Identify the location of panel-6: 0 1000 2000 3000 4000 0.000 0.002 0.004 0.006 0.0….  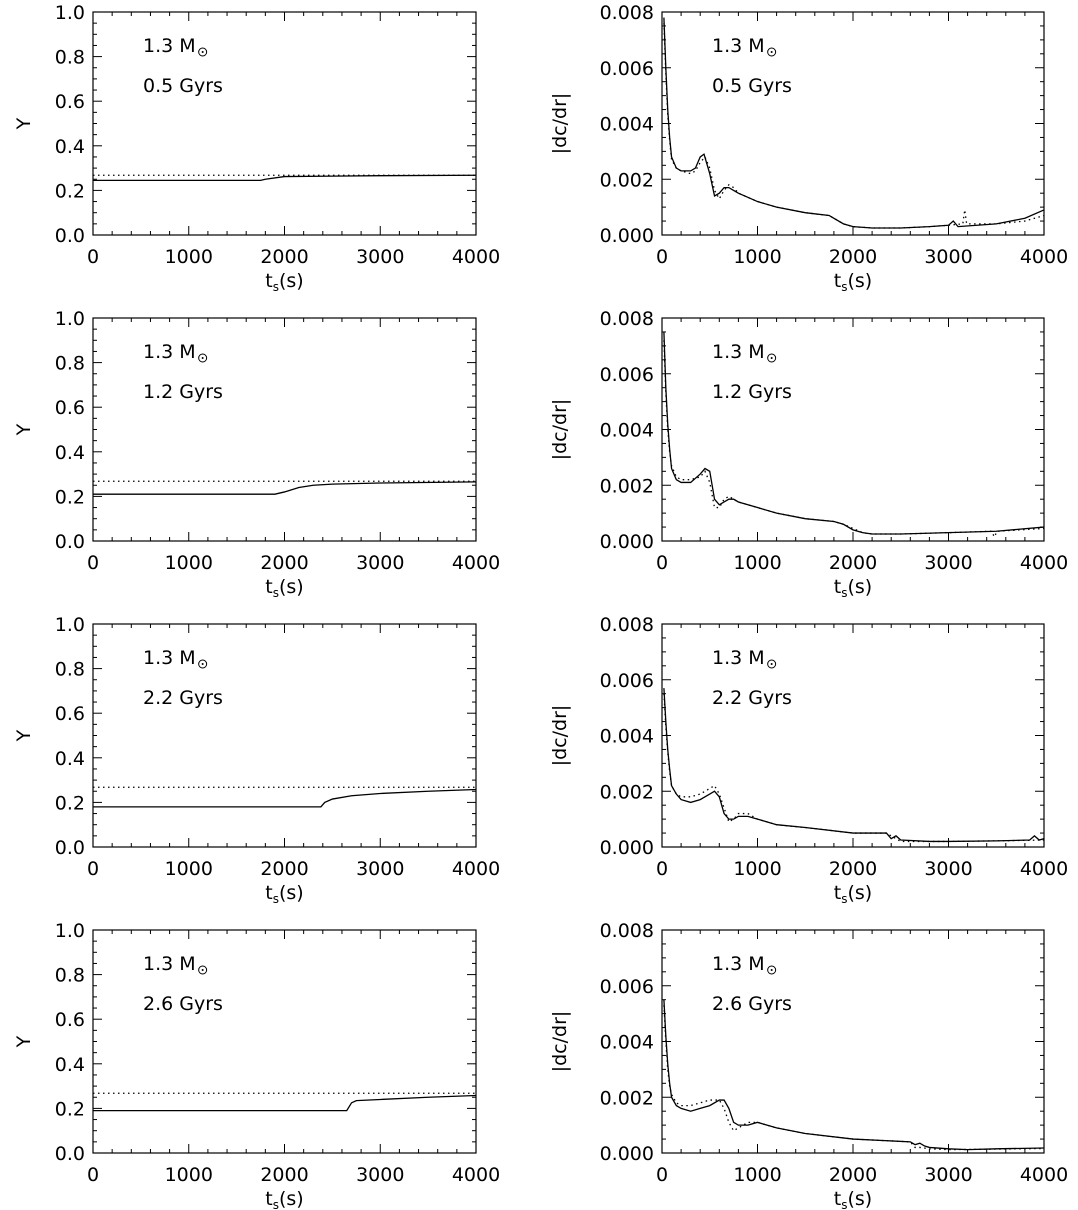
(808, 760).